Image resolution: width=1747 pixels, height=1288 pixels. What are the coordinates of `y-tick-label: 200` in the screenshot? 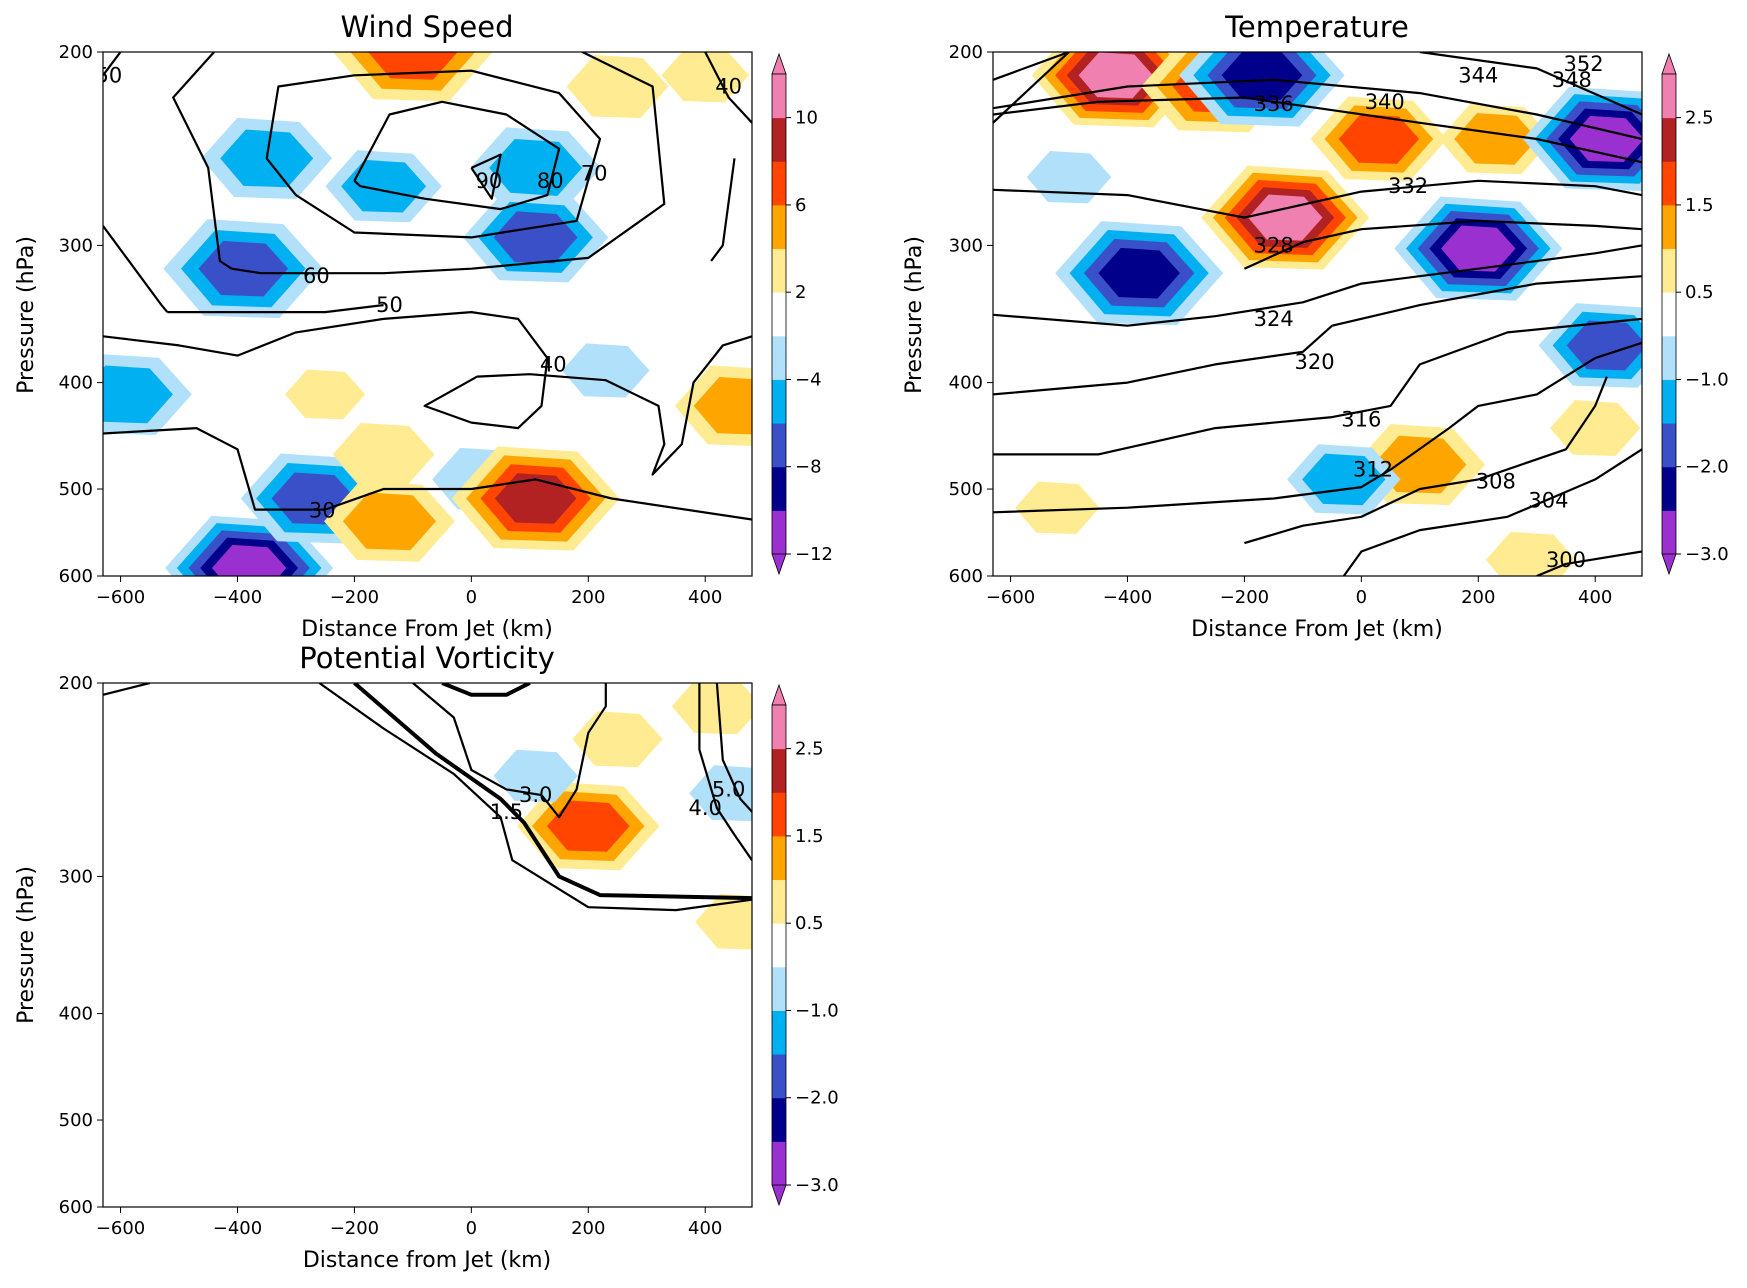 It's located at (966, 52).